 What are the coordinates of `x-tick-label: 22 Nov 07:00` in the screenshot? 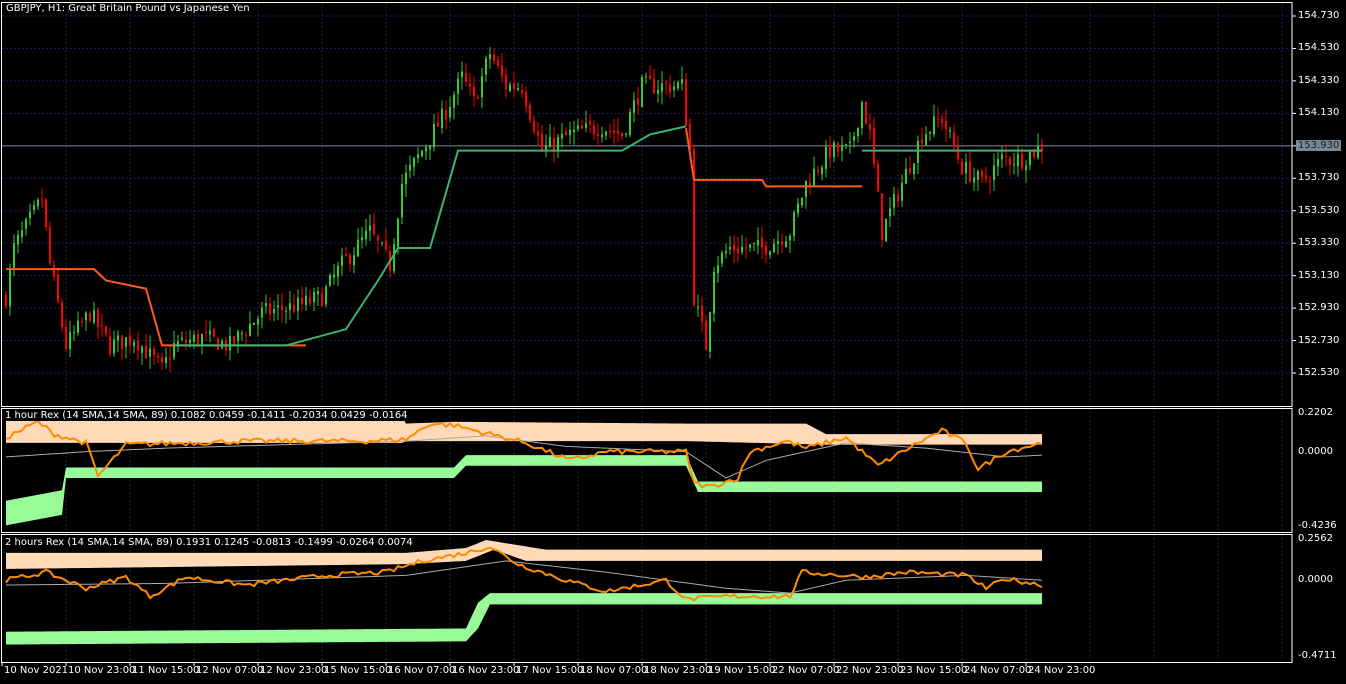 It's located at (806, 670).